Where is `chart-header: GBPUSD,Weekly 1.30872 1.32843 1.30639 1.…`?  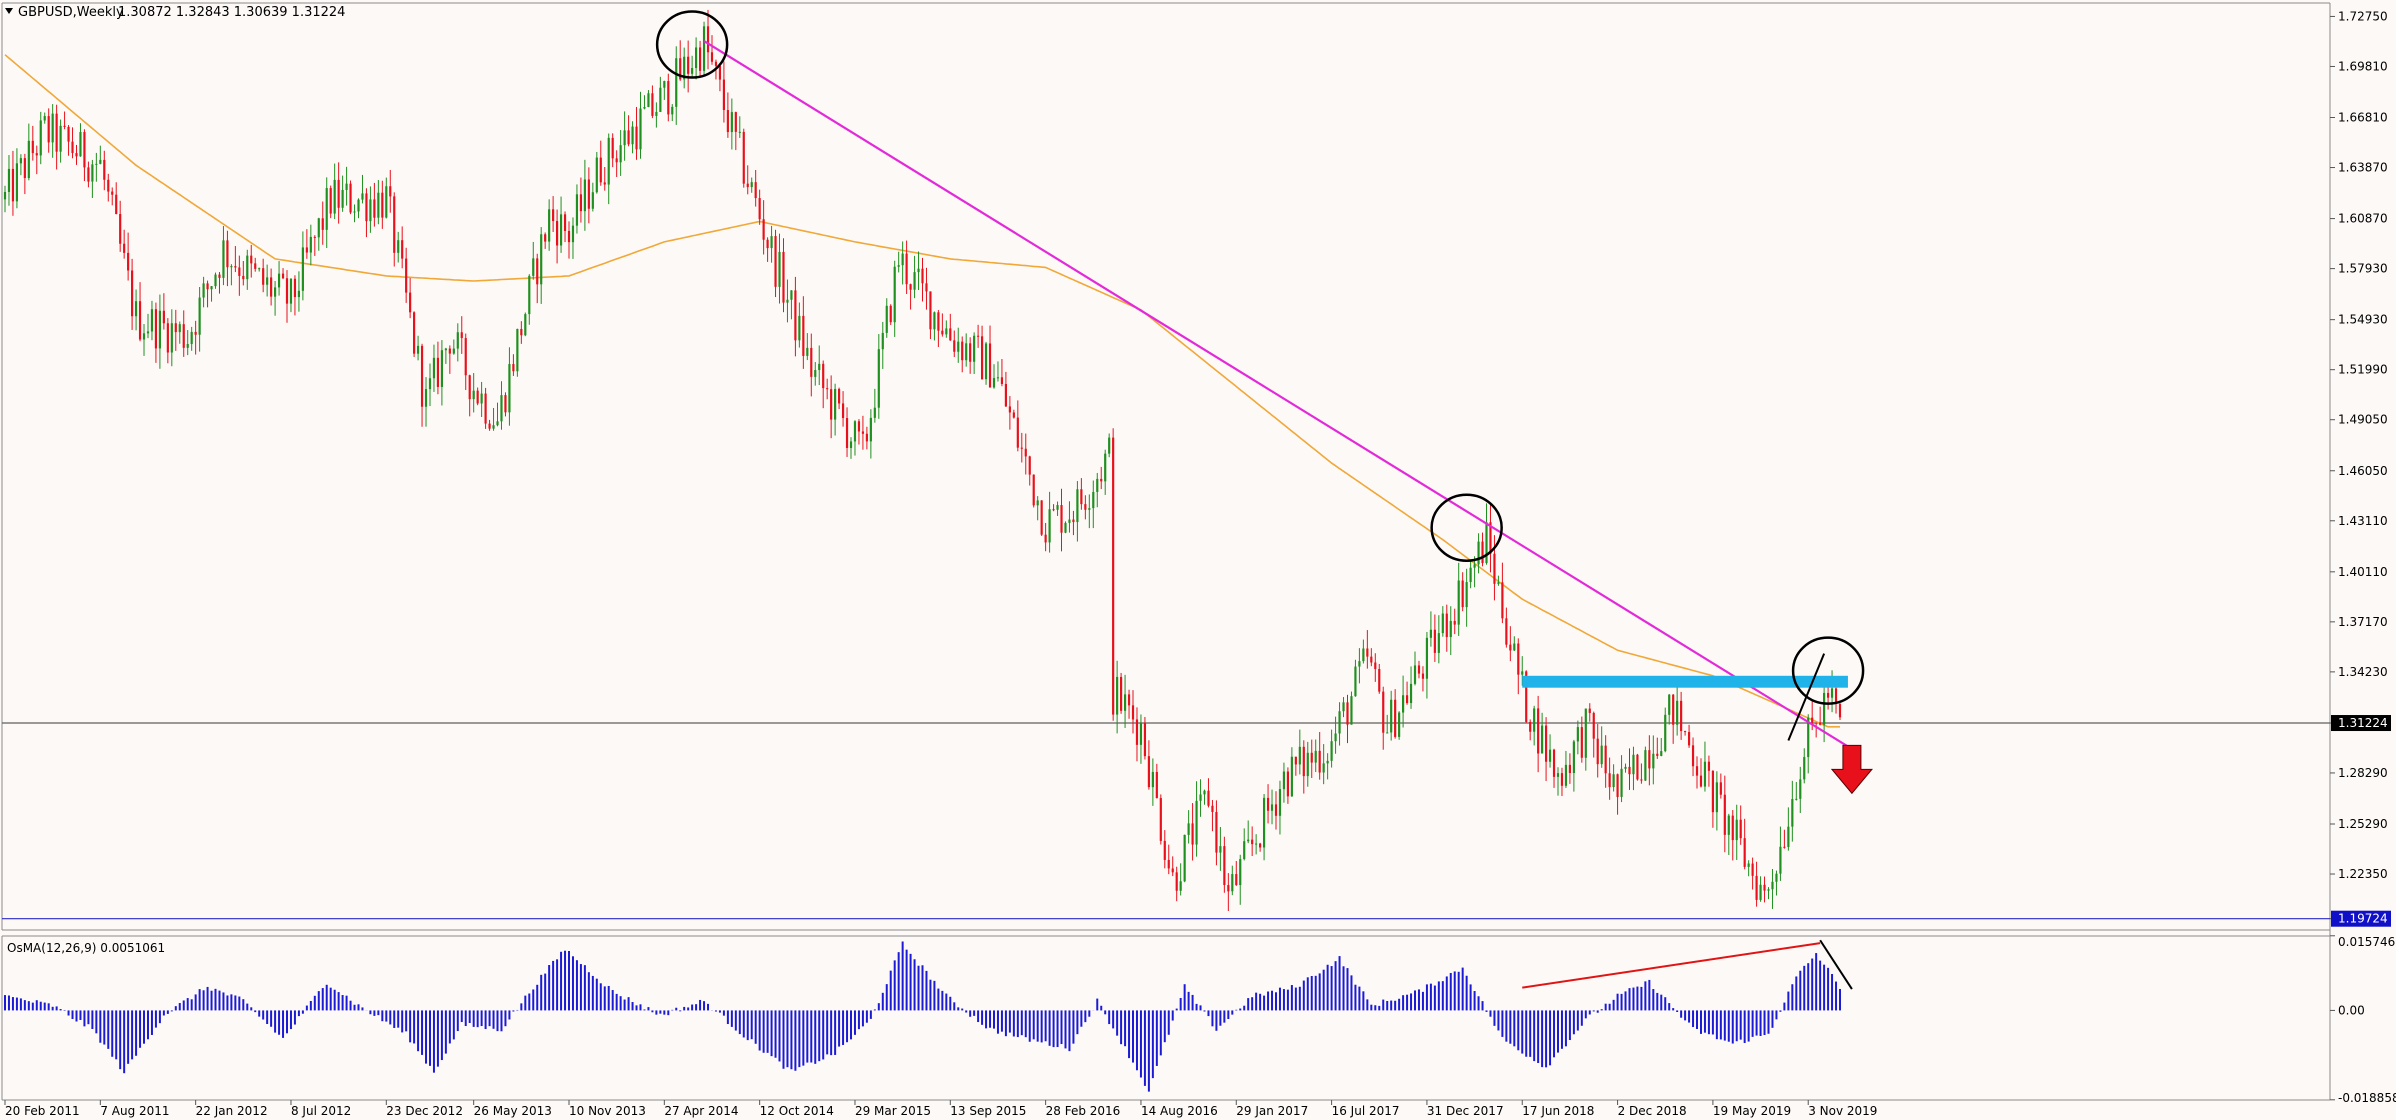
chart-header: GBPUSD,Weekly 1.30872 1.32843 1.30639 1.… is located at coordinates (175, 12).